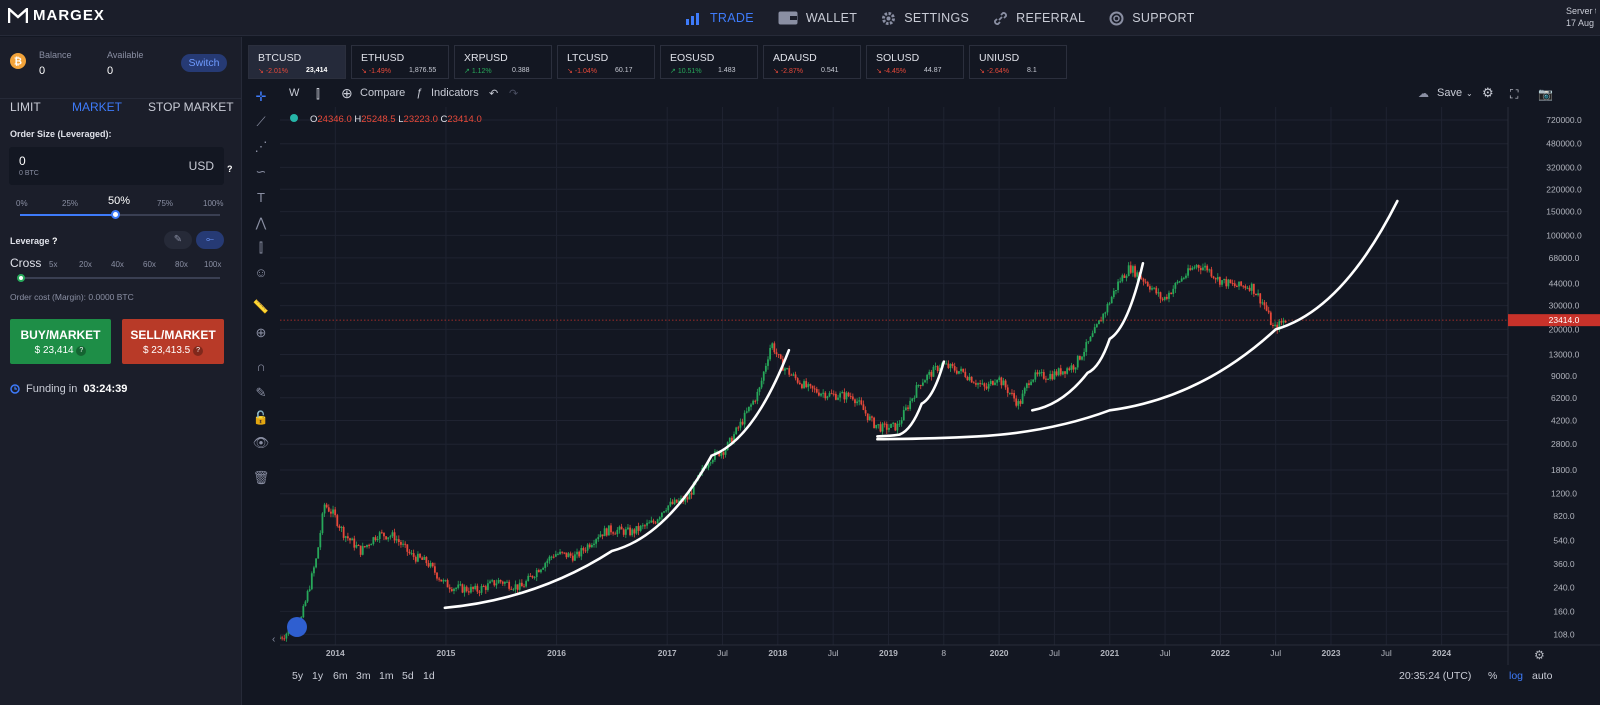  What do you see at coordinates (25, 107) in the screenshot?
I see `tab-limit: LIMIT` at bounding box center [25, 107].